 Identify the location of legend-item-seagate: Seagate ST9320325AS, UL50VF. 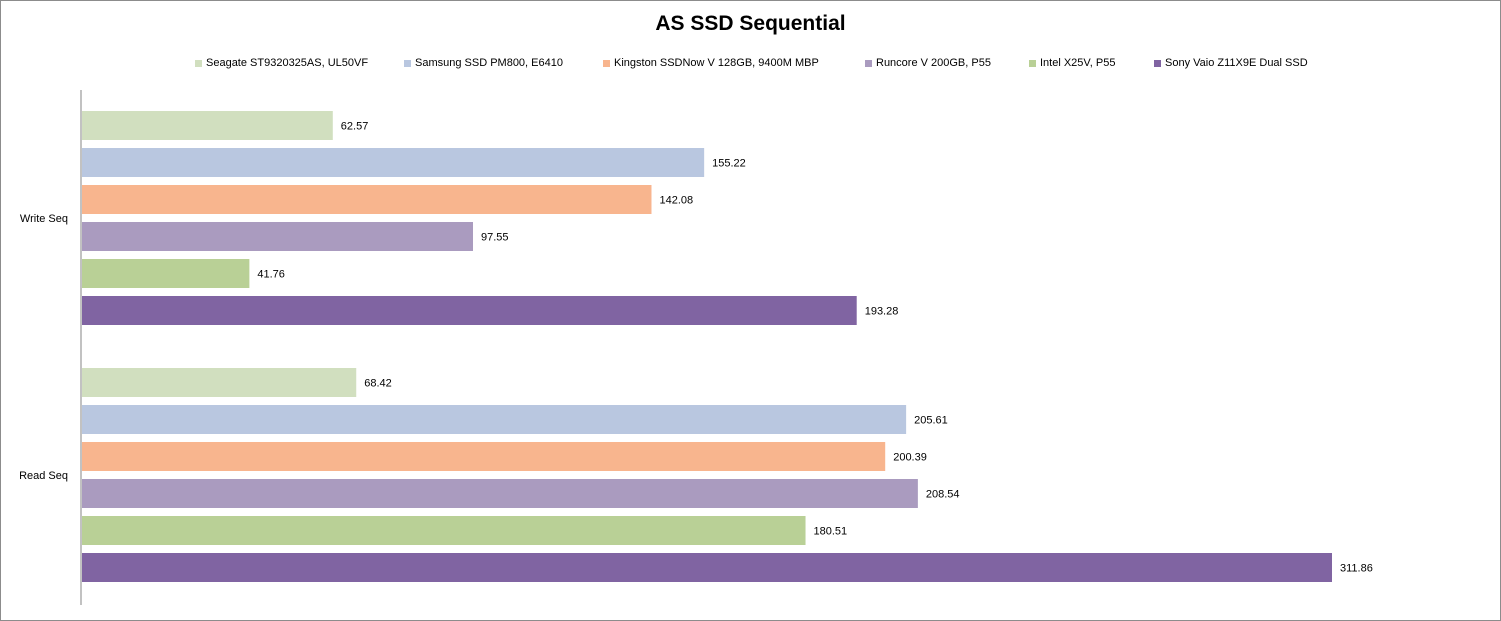
(281, 63).